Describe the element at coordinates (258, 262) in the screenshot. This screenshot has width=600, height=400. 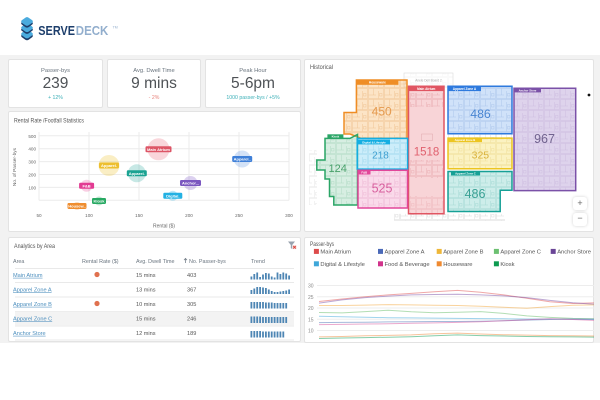
I see `svg-text: Trend` at that location.